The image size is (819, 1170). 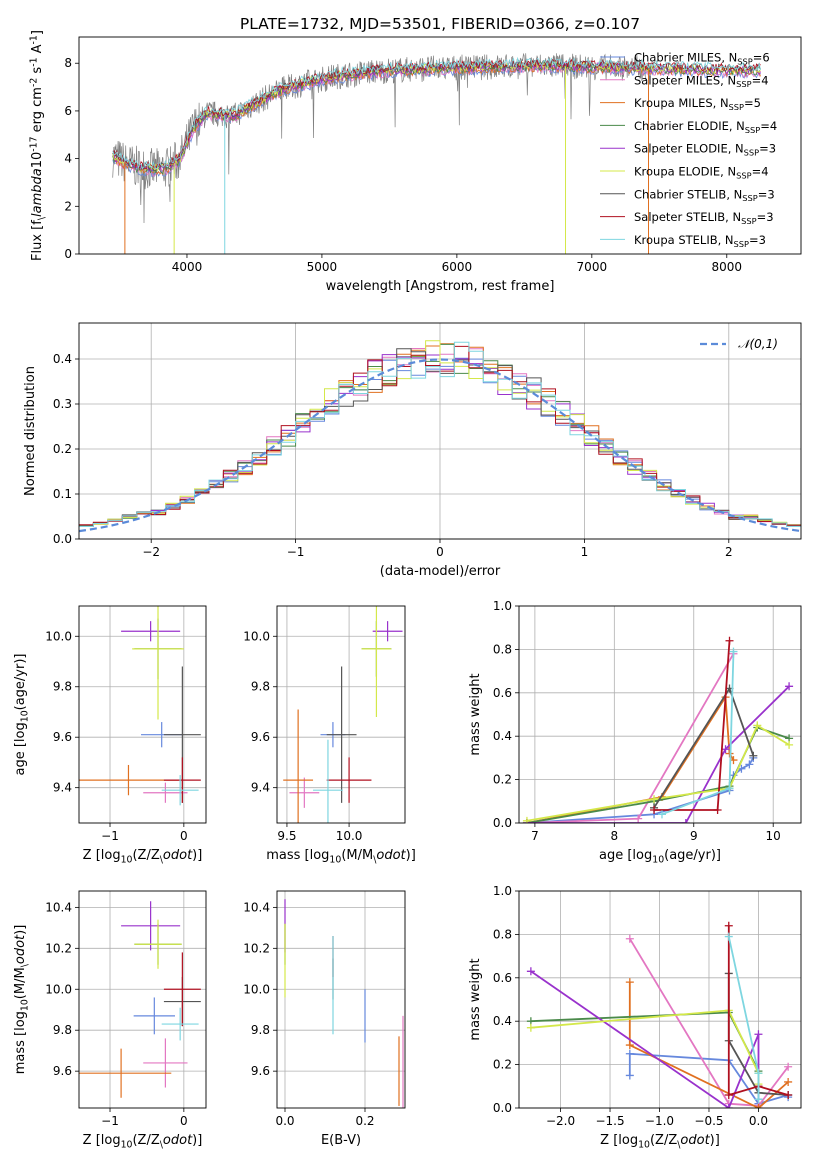 I want to click on legend-label-3: Chabrier ELODIE, NSSP=4, so click(x=705, y=127).